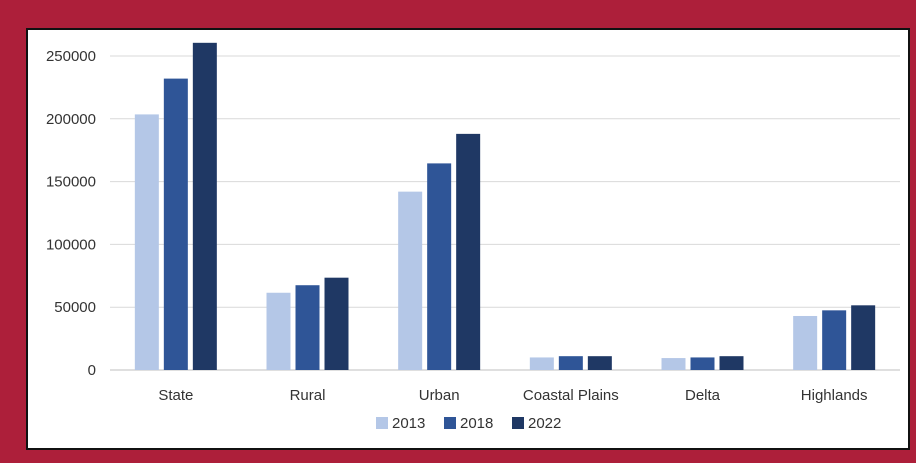 The height and width of the screenshot is (463, 916). I want to click on y-tick-label: 150000, so click(71, 182).